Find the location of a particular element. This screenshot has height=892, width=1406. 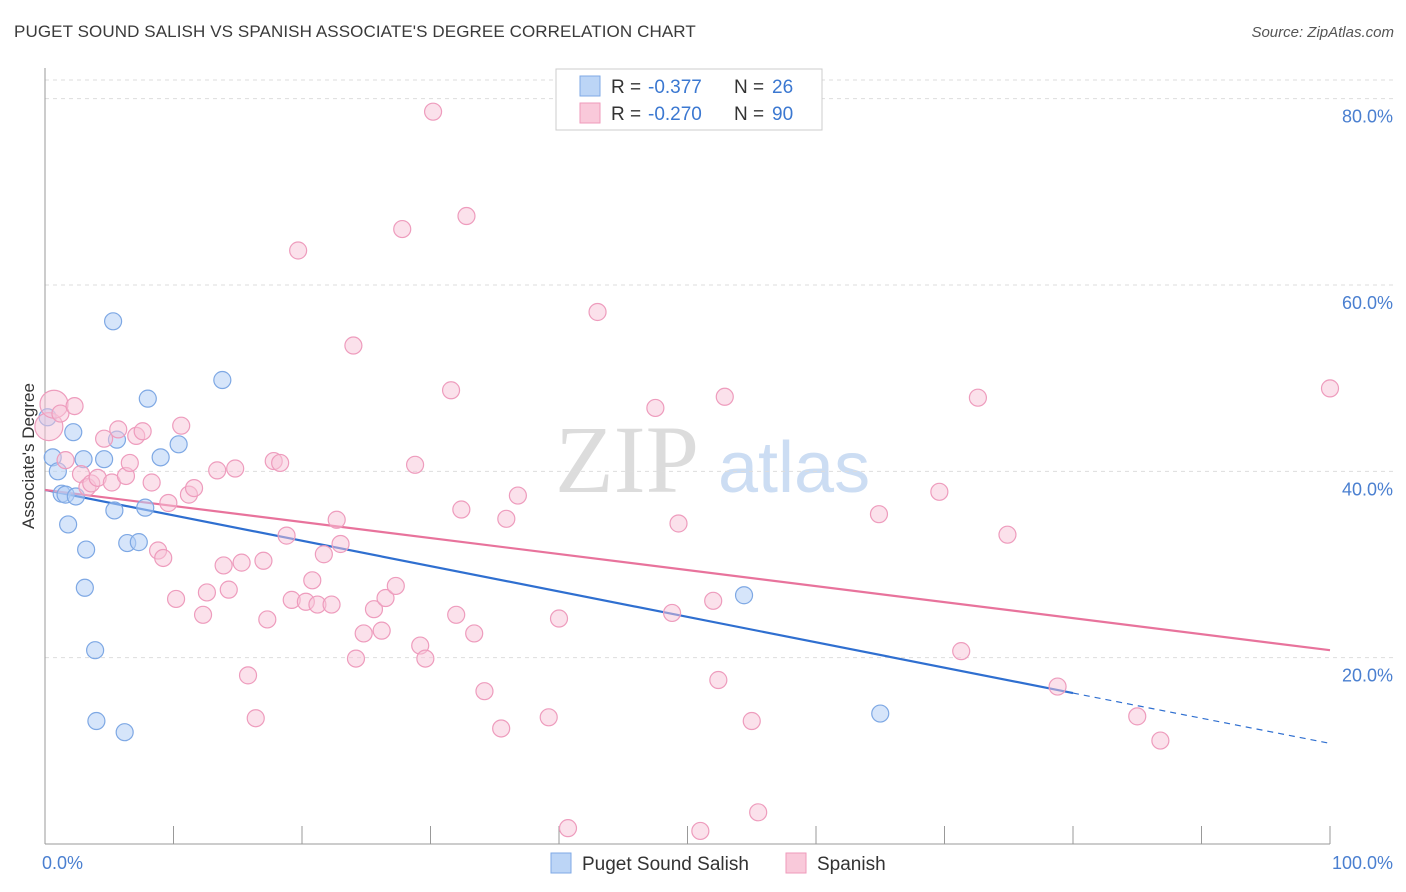

salish-trend-extension is located at coordinates (1201, 718).